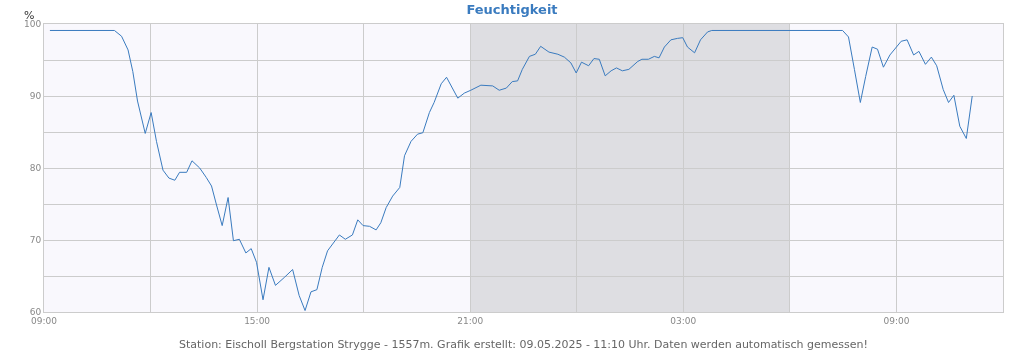 The height and width of the screenshot is (350, 1024). I want to click on y-axis-title: %, so click(29, 15).